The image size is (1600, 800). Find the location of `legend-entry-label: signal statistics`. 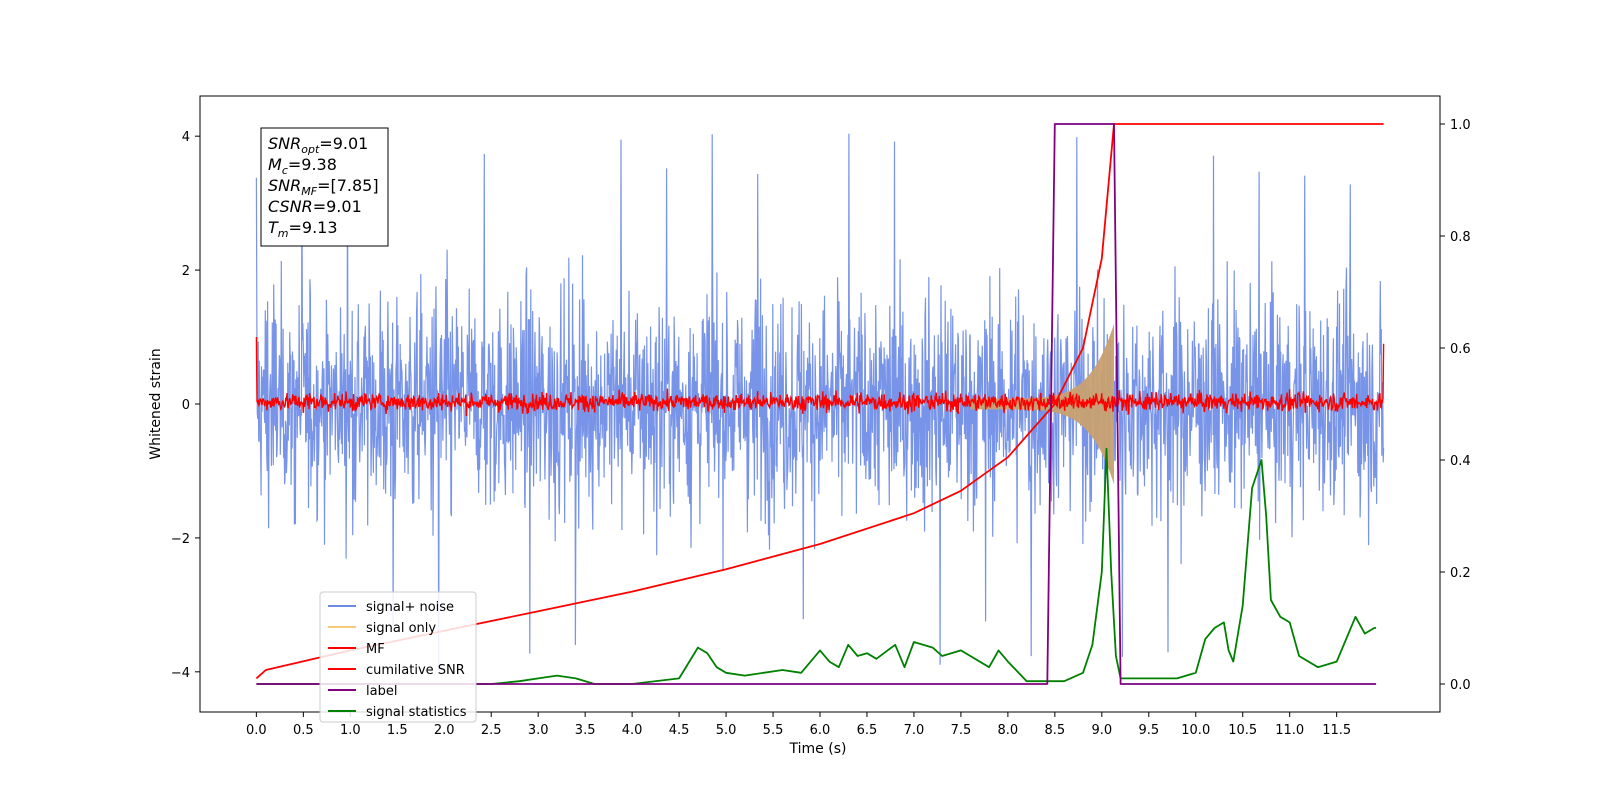

legend-entry-label: signal statistics is located at coordinates (416, 712).